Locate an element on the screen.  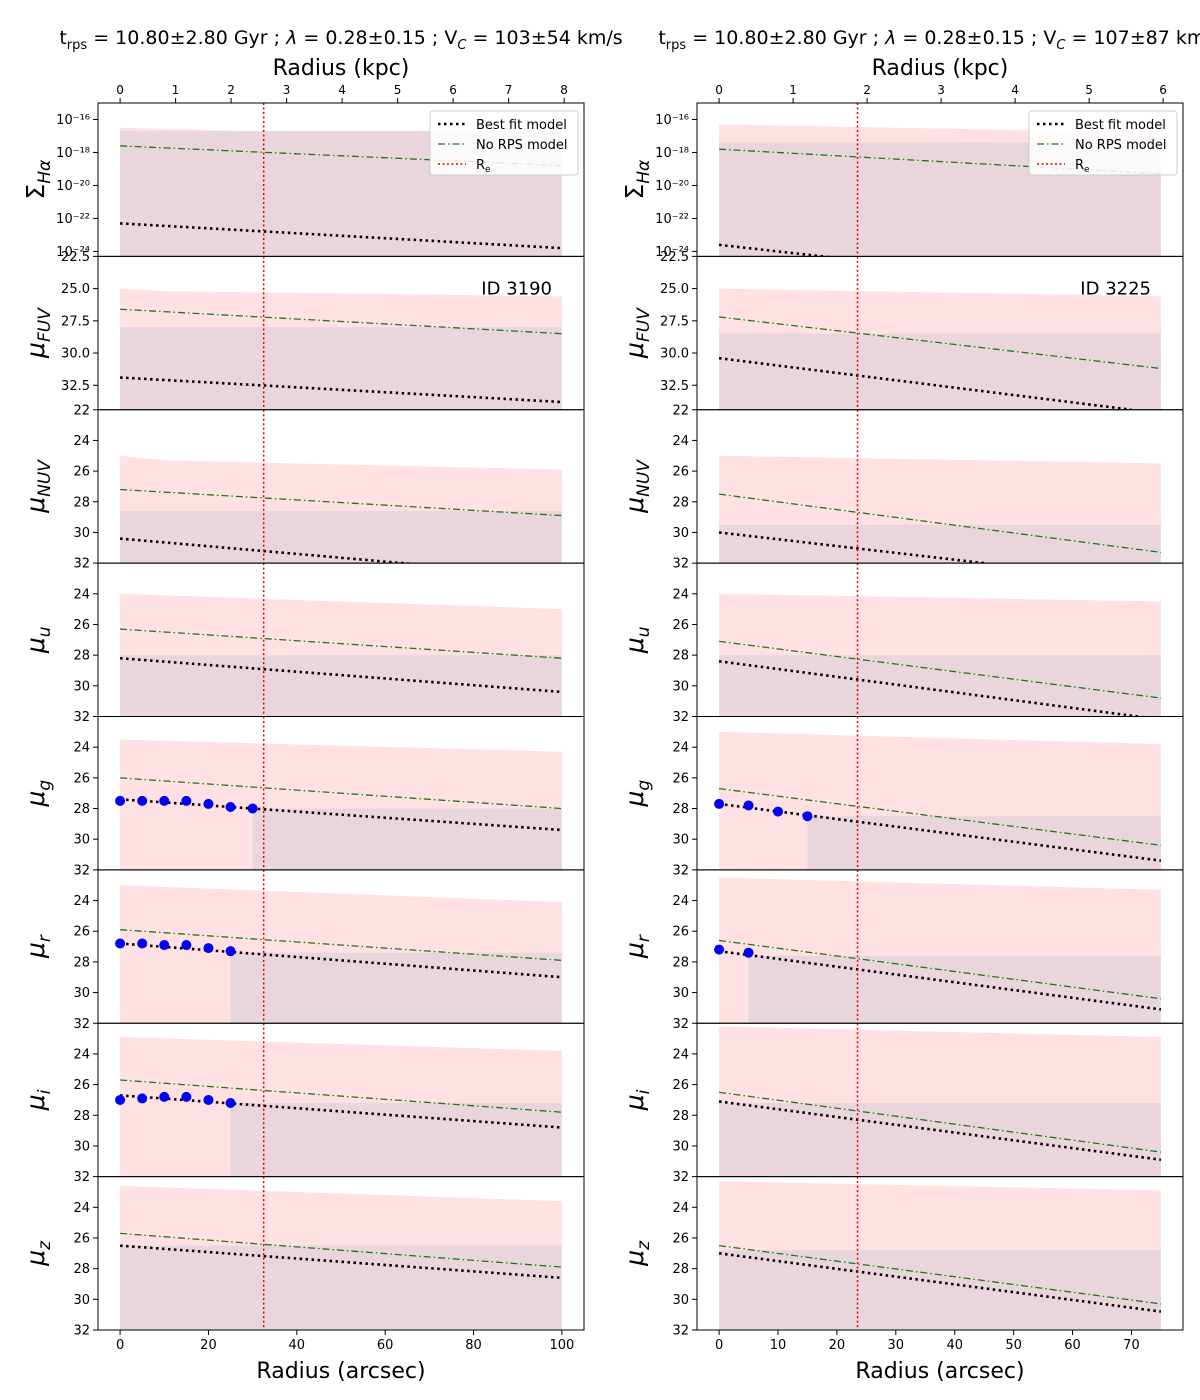
panel-g: 24 26 28 30 32 μg is located at coordinates (303, 797).